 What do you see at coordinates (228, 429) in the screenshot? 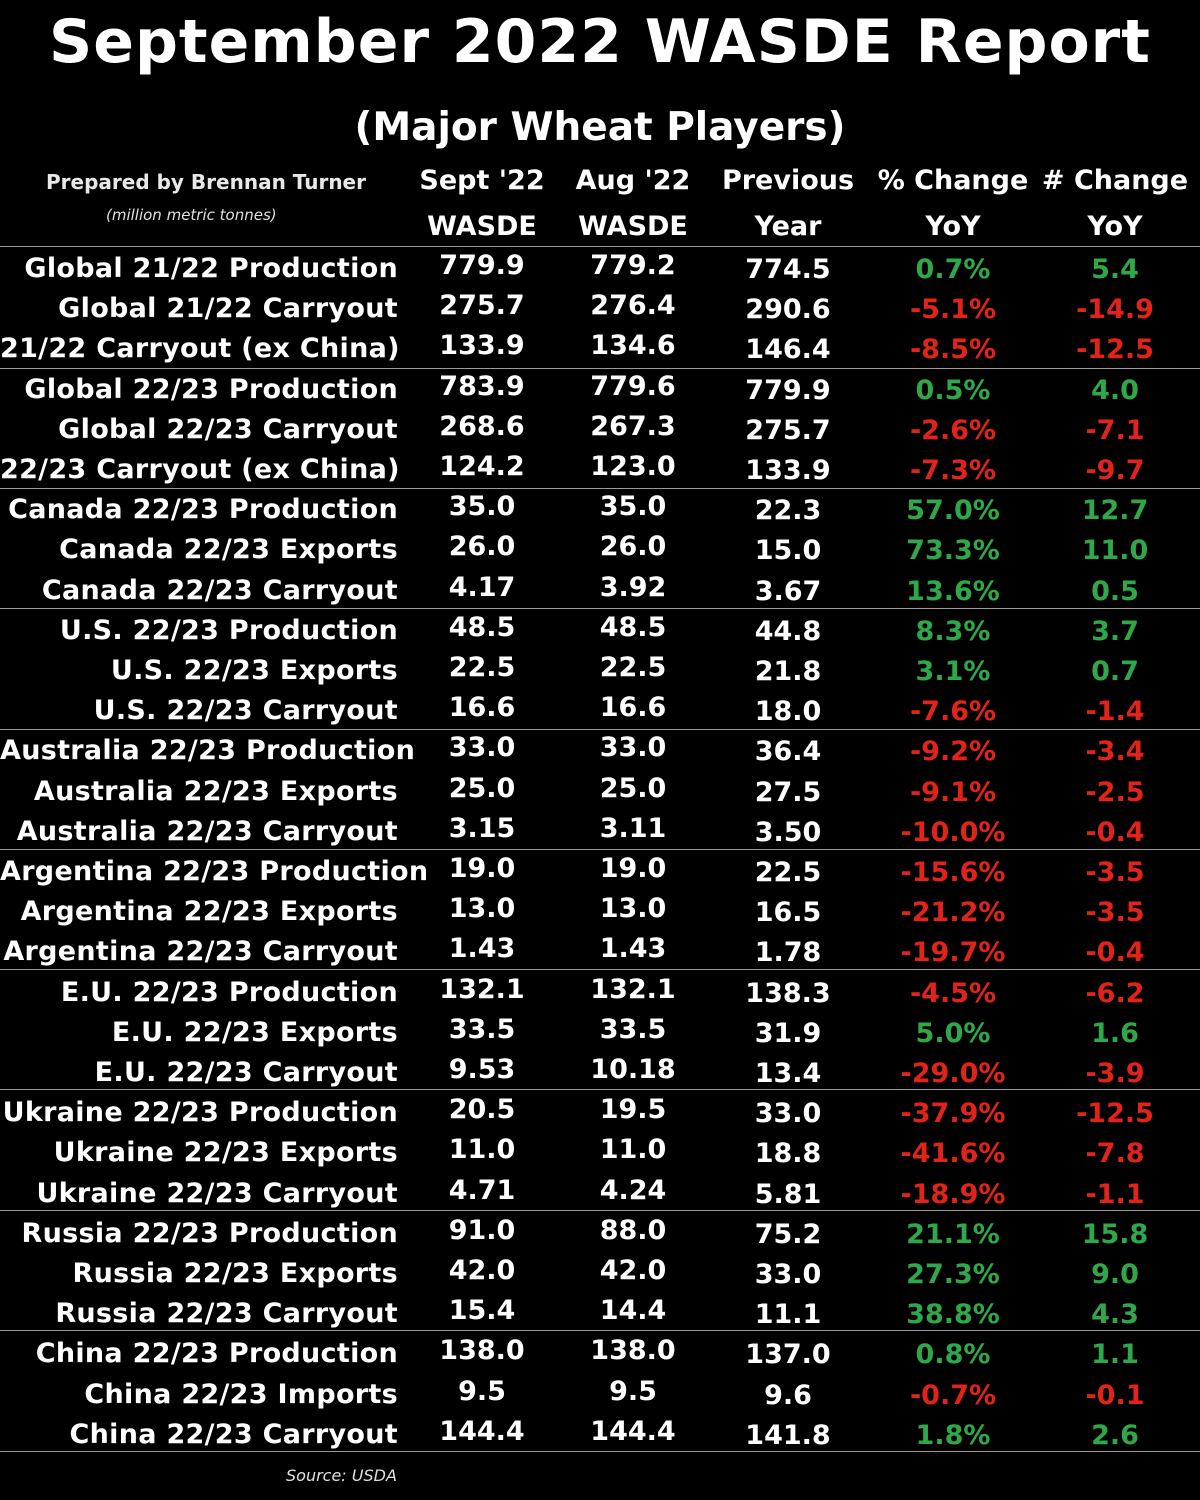
I see `row-label: Global 22/23 Carryout` at bounding box center [228, 429].